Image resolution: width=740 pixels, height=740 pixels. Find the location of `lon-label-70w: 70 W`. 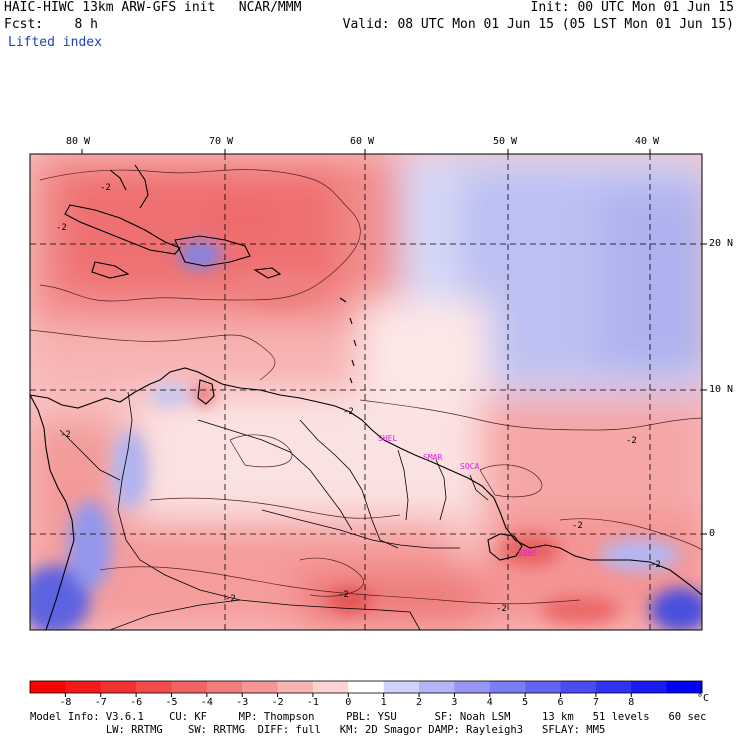

lon-label-70w: 70 W is located at coordinates (221, 141).